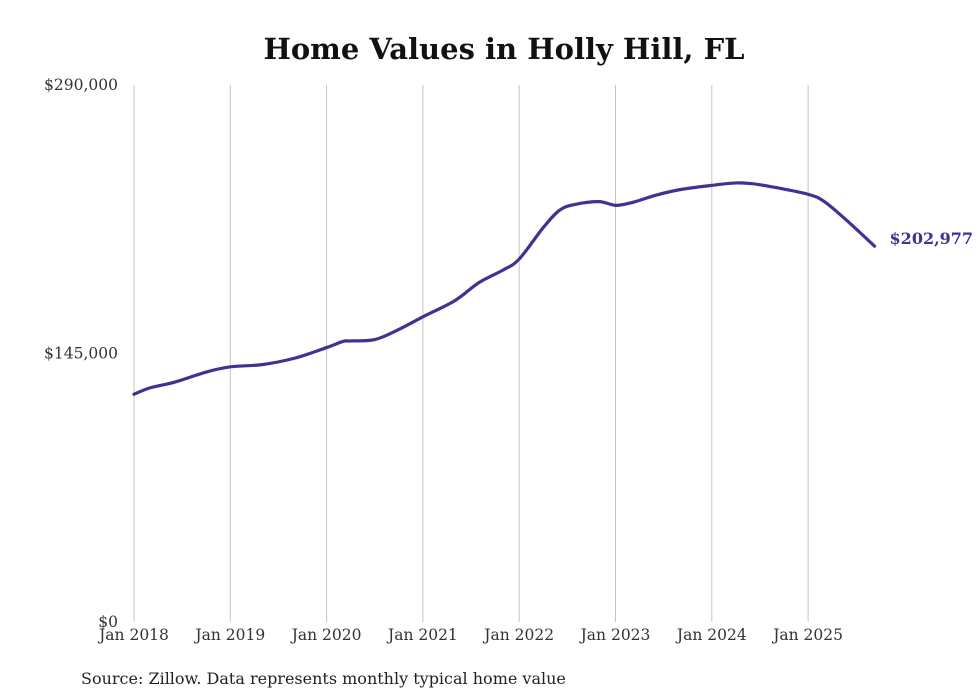 The width and height of the screenshot is (980, 699). What do you see at coordinates (108, 622) in the screenshot?
I see `y-tick-label-0: $0` at bounding box center [108, 622].